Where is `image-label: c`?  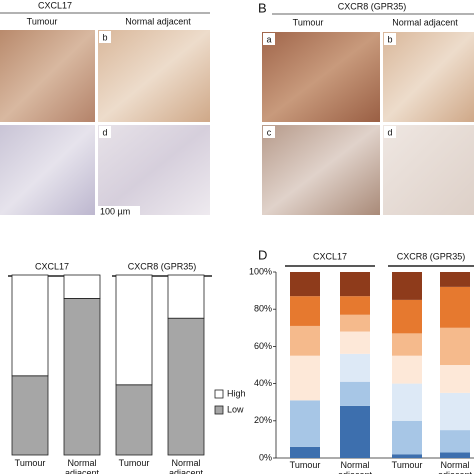
image-label: c is located at coordinates (269, 132).